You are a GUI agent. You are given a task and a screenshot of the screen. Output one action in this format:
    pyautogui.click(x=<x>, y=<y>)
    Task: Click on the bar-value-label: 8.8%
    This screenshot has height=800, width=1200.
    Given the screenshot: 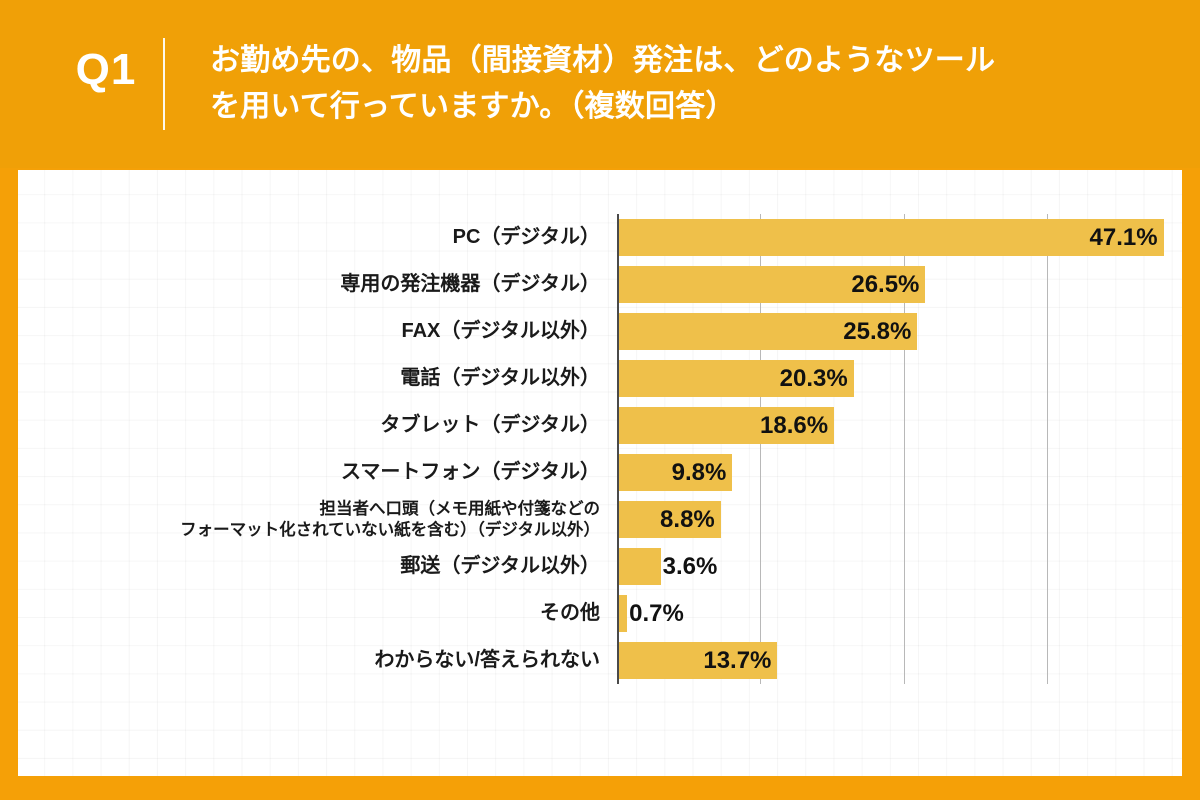 What is the action you would take?
    pyautogui.click(x=687, y=519)
    